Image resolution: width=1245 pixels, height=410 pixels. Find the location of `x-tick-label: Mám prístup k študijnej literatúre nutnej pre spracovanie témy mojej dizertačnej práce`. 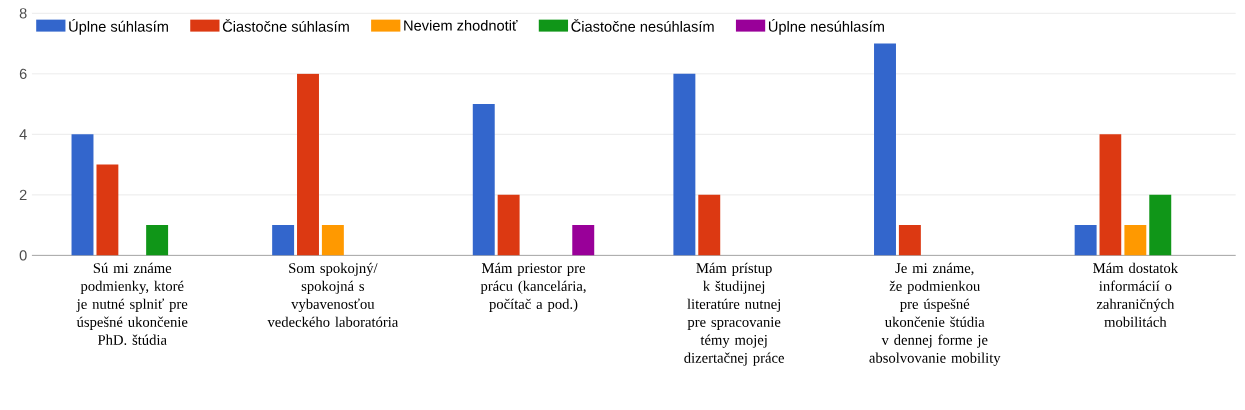

x-tick-label: Mám prístup k študijnej literatúre nutnej pre spracovanie témy mojej dizertačnej práce is located at coordinates (734, 314).